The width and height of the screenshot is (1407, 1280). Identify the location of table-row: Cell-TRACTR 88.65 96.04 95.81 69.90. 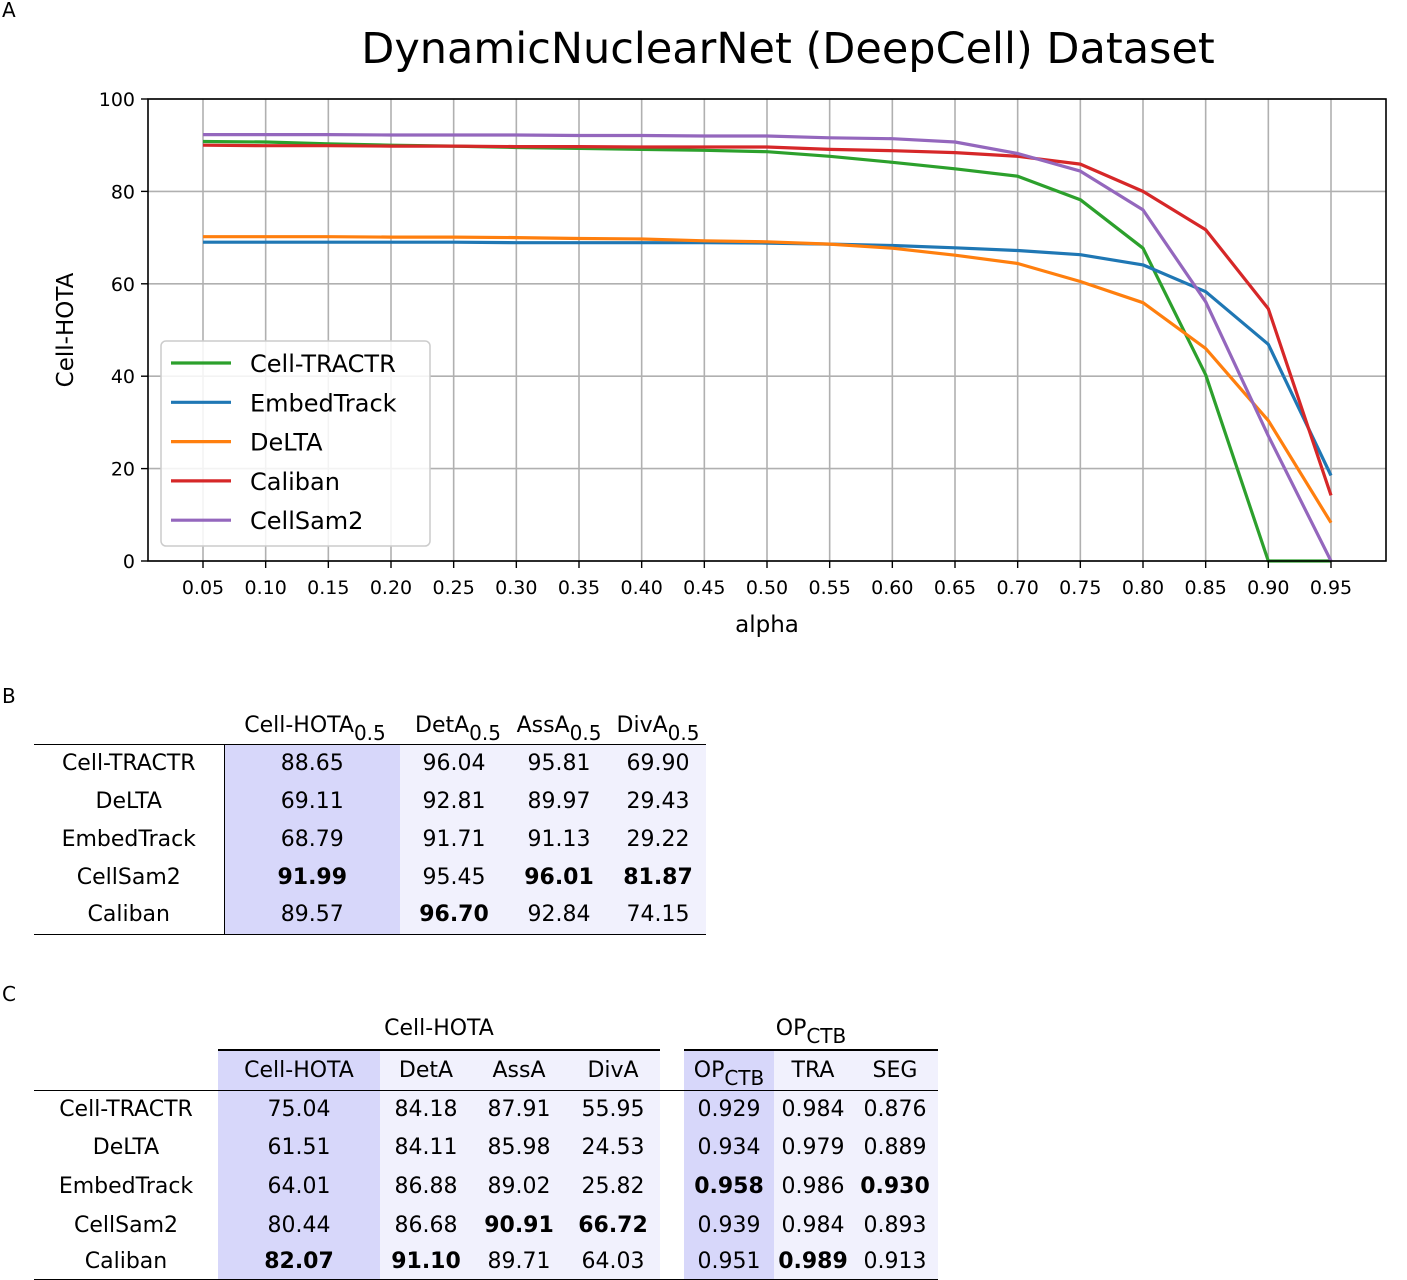
(370, 763).